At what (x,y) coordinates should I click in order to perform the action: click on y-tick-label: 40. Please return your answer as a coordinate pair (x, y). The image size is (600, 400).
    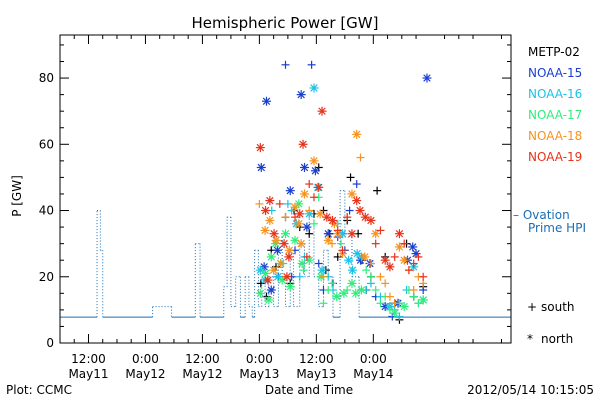
    Looking at the image, I should click on (46, 211).